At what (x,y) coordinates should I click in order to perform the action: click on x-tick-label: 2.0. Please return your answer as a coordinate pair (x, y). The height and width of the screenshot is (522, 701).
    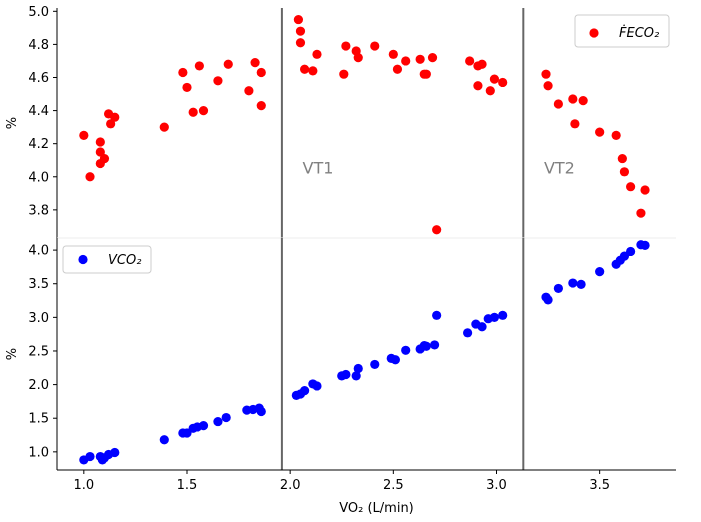
    Looking at the image, I should click on (290, 485).